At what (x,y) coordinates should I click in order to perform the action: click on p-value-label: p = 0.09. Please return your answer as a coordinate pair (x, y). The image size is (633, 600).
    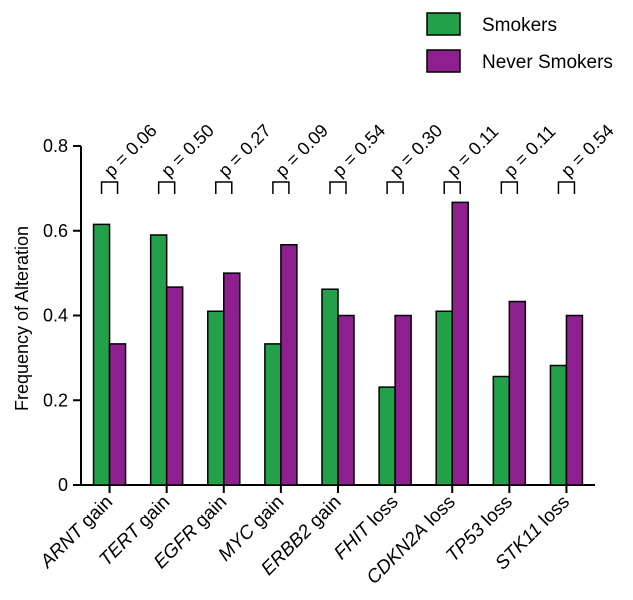
    Looking at the image, I should click on (302, 150).